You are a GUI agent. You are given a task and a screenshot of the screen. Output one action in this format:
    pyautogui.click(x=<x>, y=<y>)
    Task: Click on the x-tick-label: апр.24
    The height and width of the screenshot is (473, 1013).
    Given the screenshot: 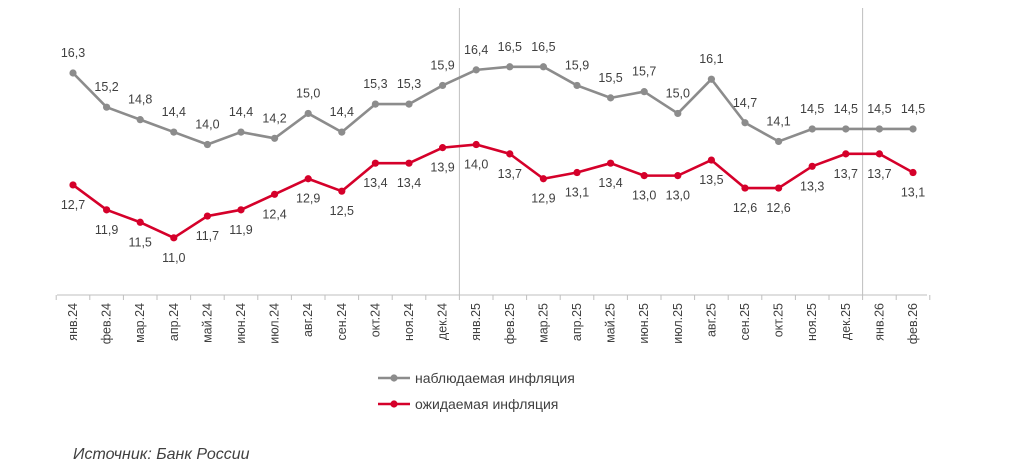 What is the action you would take?
    pyautogui.click(x=174, y=322)
    